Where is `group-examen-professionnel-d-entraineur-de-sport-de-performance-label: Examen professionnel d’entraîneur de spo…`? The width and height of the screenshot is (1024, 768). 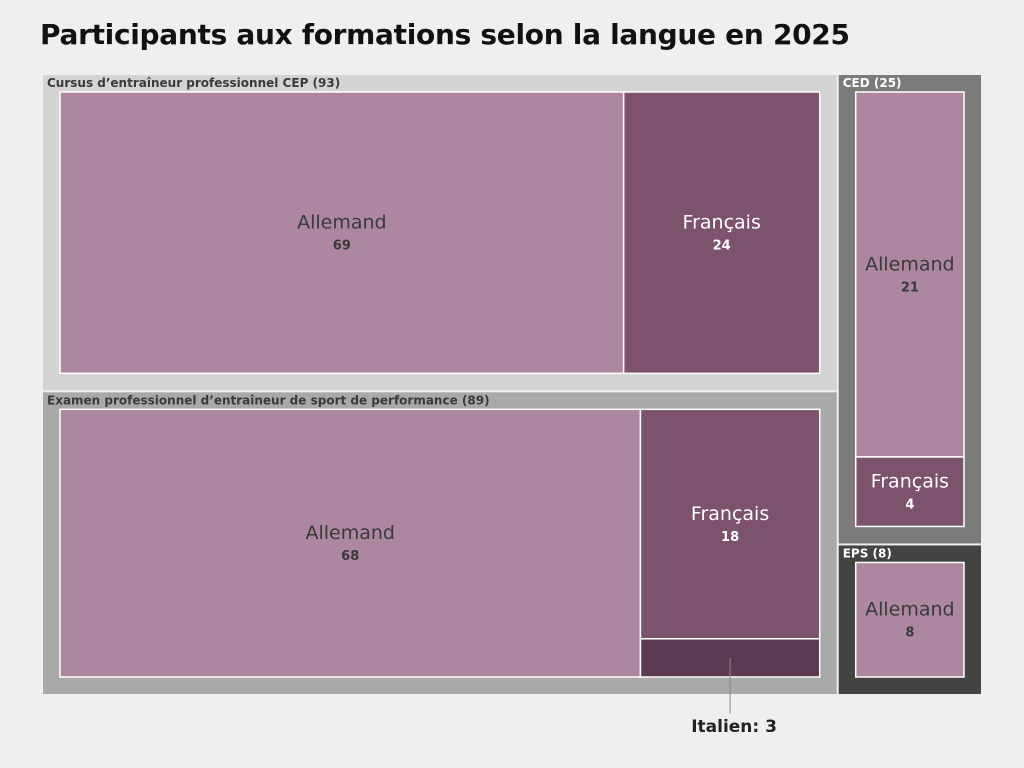 group-examen-professionnel-d-entraineur-de-sport-de-performance-label: Examen professionnel d’entraîneur de spo… is located at coordinates (268, 400).